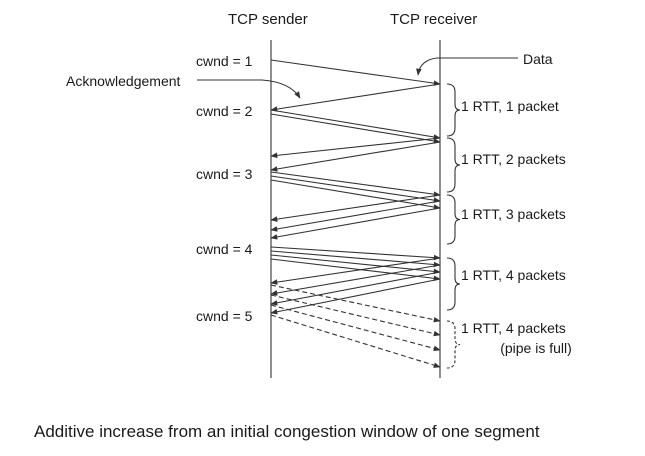  I want to click on rtt-label-5: 1 RTT, 4 packets, so click(513, 328).